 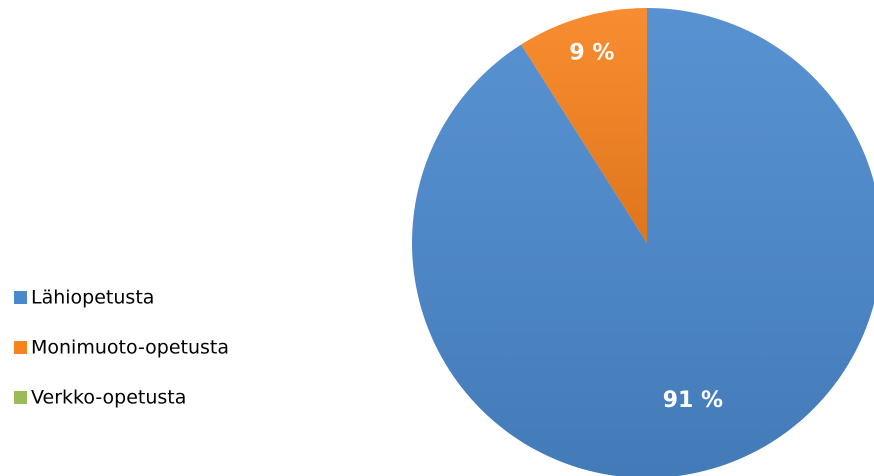 What do you see at coordinates (591, 52) in the screenshot?
I see `slice-label: 9 %` at bounding box center [591, 52].